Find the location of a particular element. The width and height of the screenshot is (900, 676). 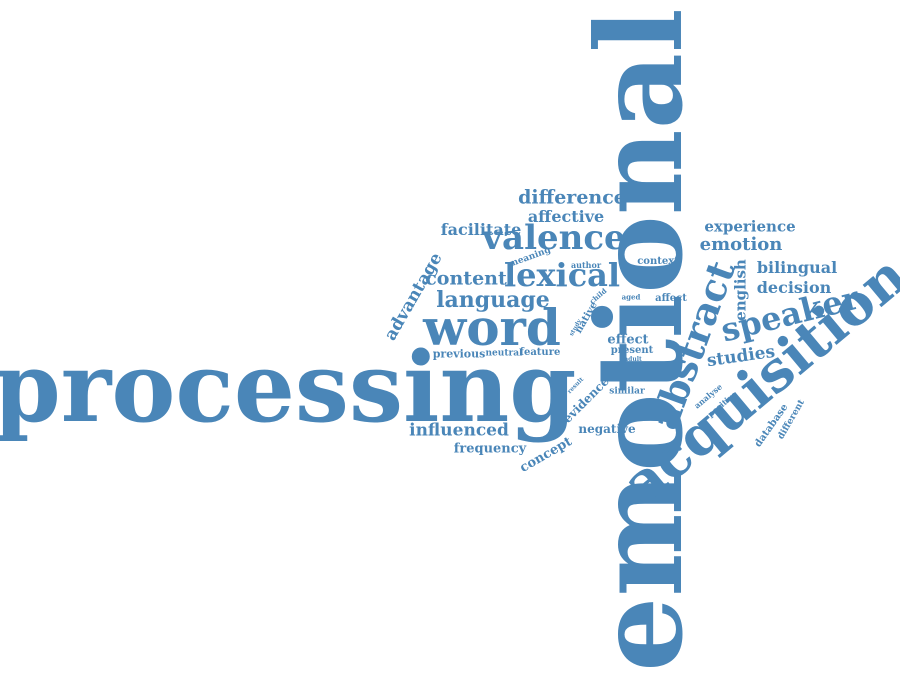

word-difference: difference is located at coordinates (572, 197).